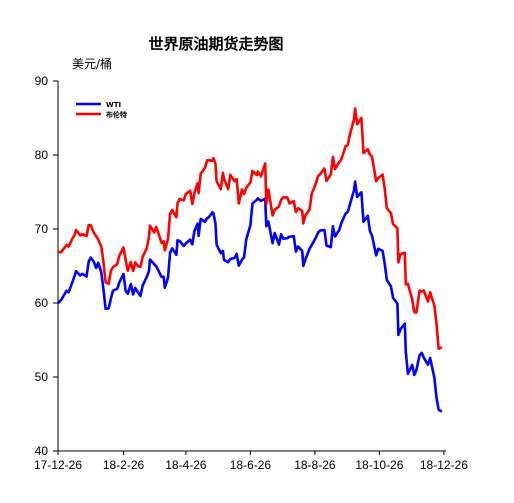  What do you see at coordinates (92, 63) in the screenshot?
I see `y-axis-unit-label: 美元/桶` at bounding box center [92, 63].